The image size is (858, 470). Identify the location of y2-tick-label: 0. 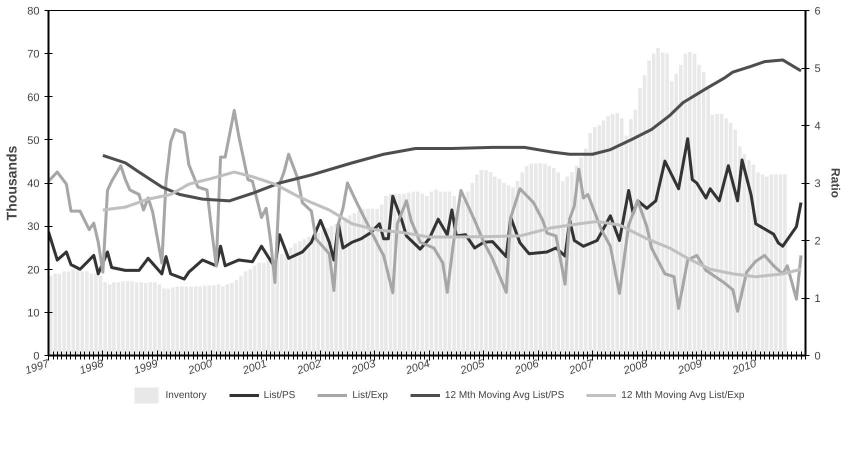
(817, 356).